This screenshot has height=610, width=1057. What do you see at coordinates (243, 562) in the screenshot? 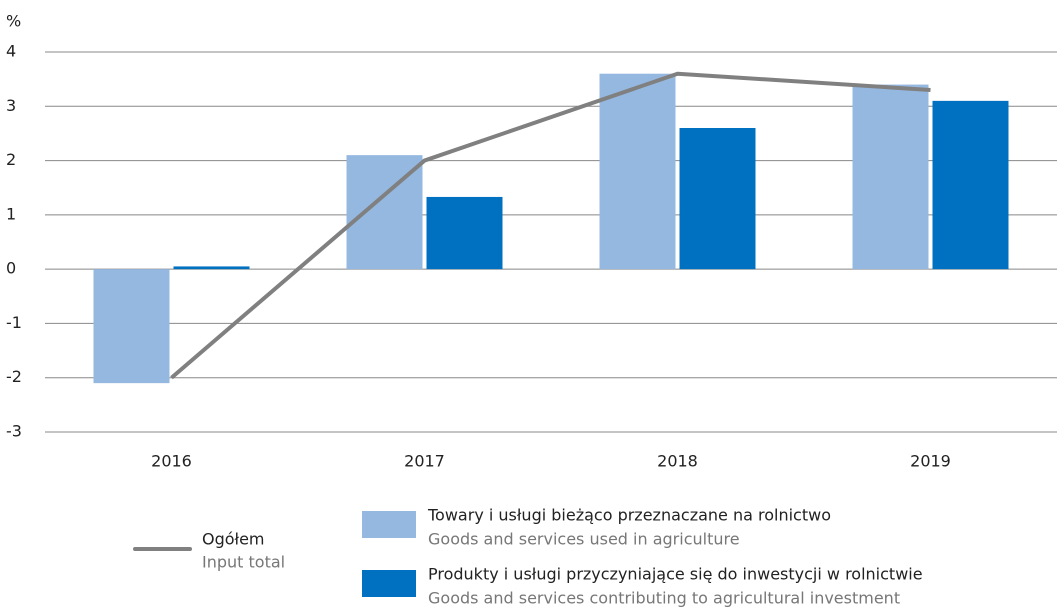
I see `legend-label-en: Input total` at bounding box center [243, 562].